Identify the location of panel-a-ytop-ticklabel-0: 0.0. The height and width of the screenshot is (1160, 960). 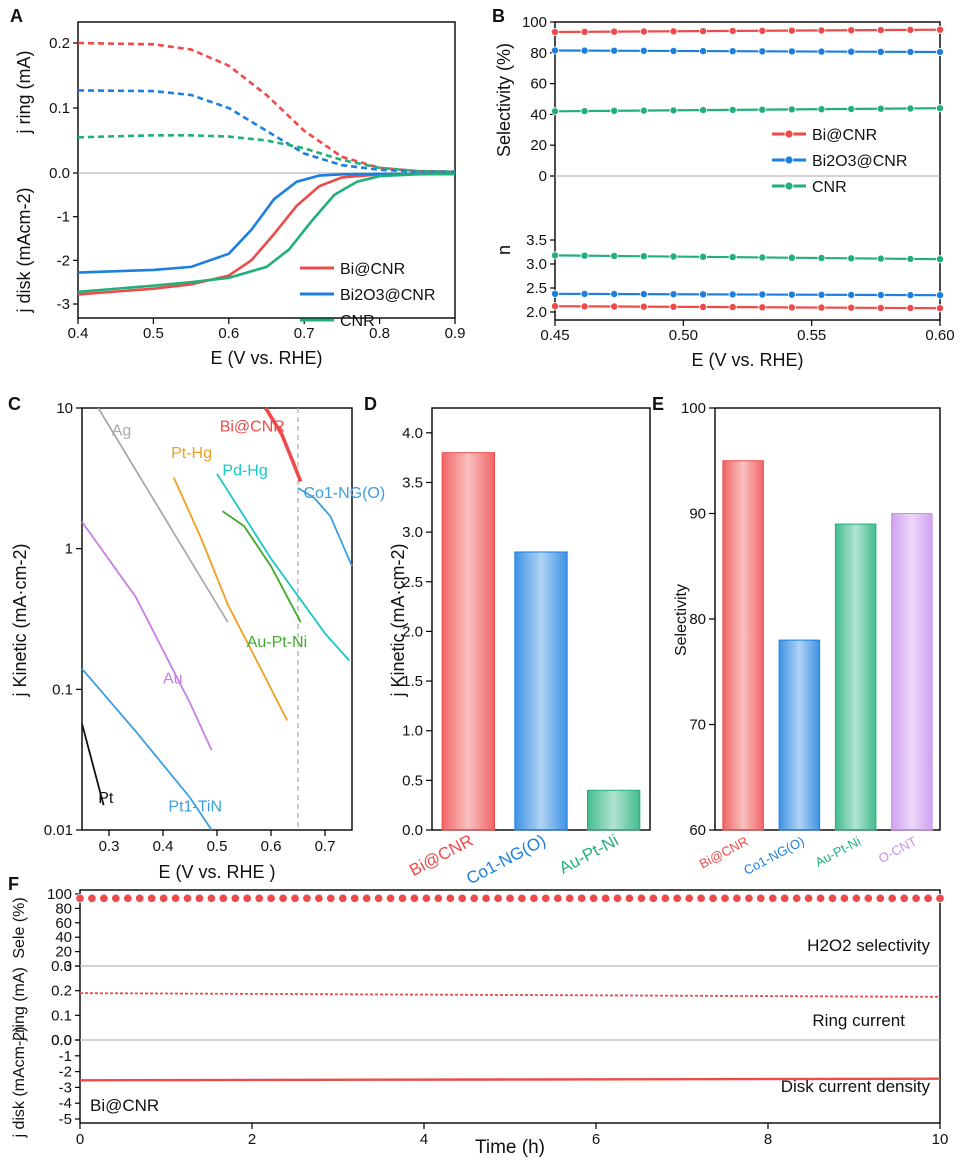
(59, 173).